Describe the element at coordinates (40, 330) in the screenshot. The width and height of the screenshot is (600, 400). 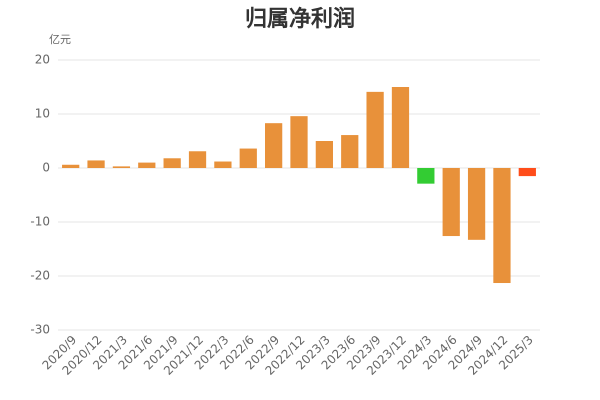
I see `y-tick-label: -30` at that location.